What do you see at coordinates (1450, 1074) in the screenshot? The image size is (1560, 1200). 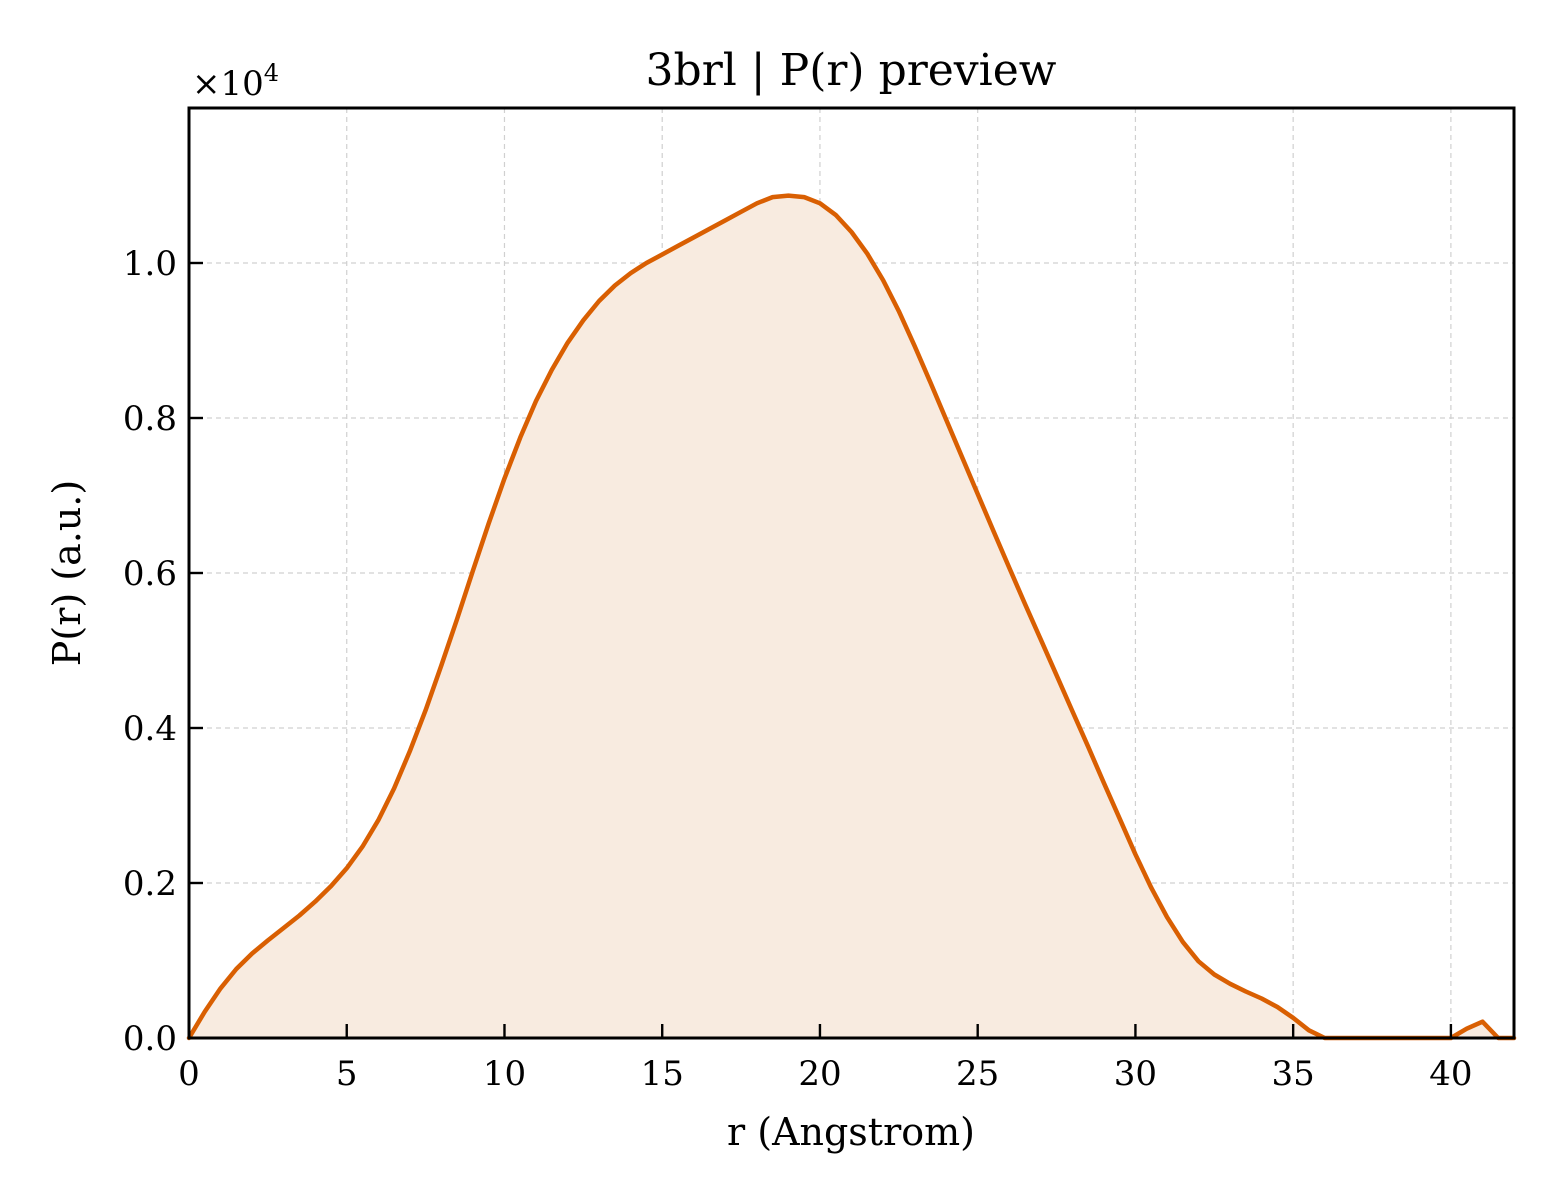 I see `x-tick-label: 40` at bounding box center [1450, 1074].